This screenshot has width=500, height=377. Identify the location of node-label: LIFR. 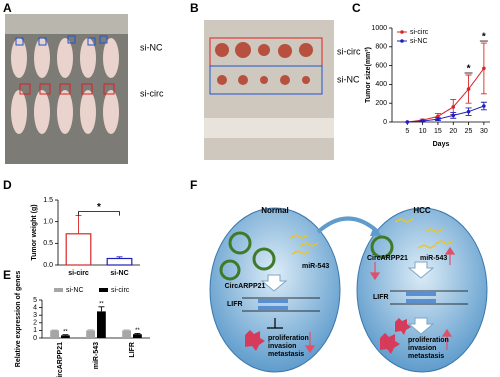
(381, 297).